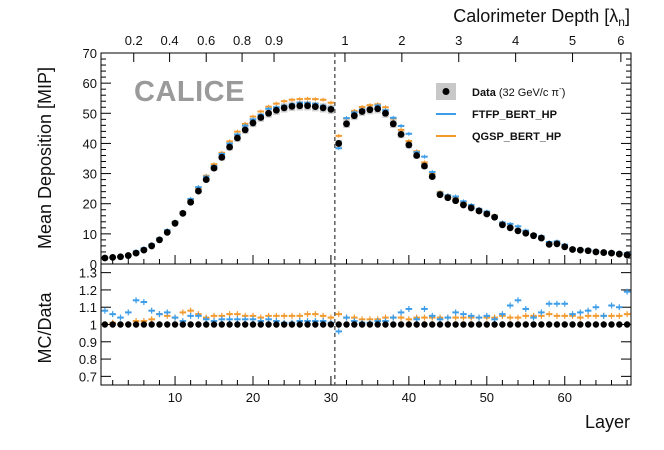  I want to click on bottom-panel-ylabel: MC/Data, so click(45, 328).